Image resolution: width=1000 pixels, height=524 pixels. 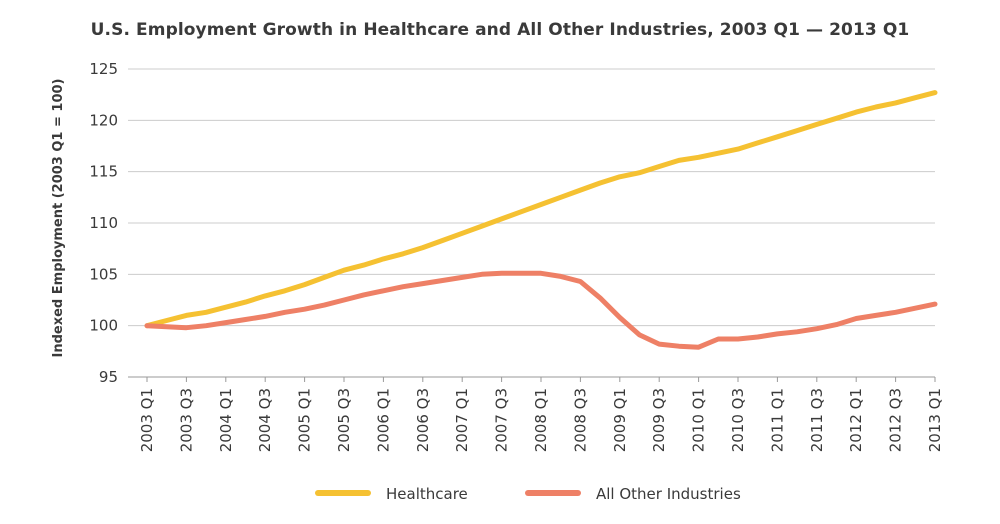 What do you see at coordinates (103, 172) in the screenshot?
I see `y-tick-label: 115` at bounding box center [103, 172].